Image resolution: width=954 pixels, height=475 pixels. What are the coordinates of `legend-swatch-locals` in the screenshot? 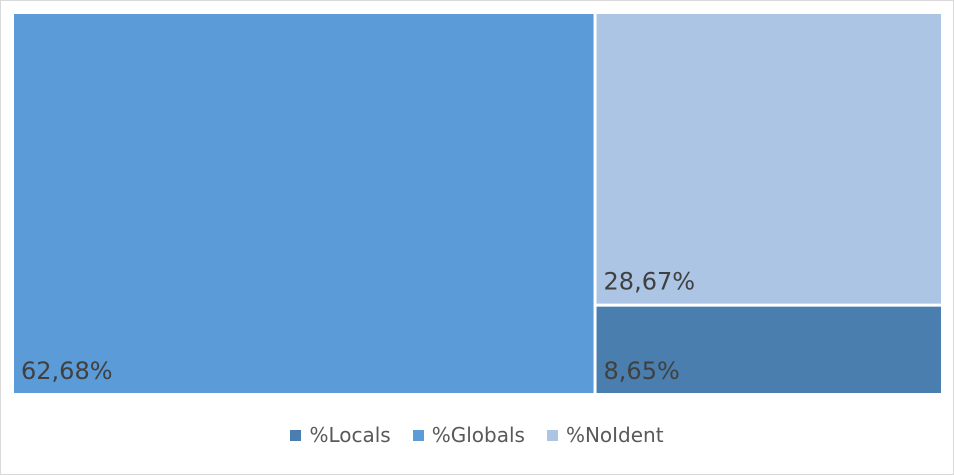 It's located at (296, 435).